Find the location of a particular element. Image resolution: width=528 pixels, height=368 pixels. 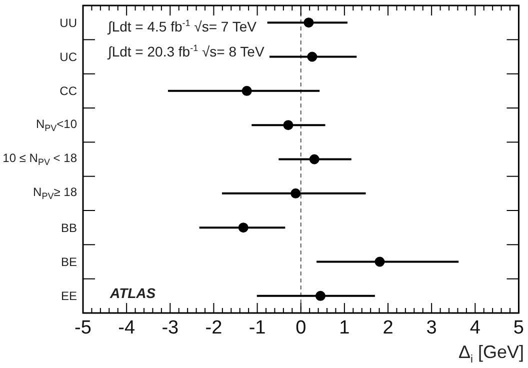

y-tick-label: UC is located at coordinates (68, 57).